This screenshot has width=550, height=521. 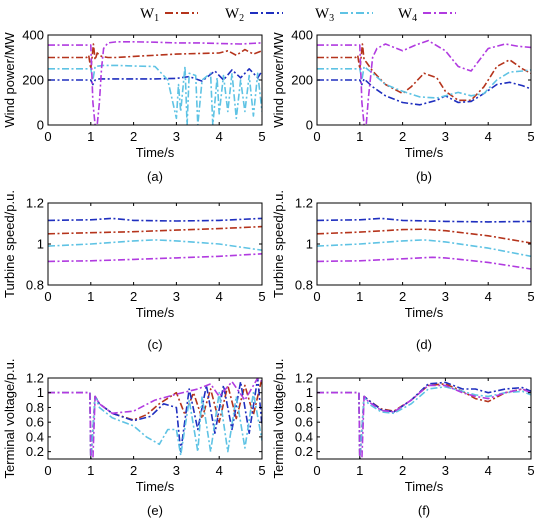 What do you see at coordinates (304, 422) in the screenshot?
I see `y-tick-label: 0.6` at bounding box center [304, 422].